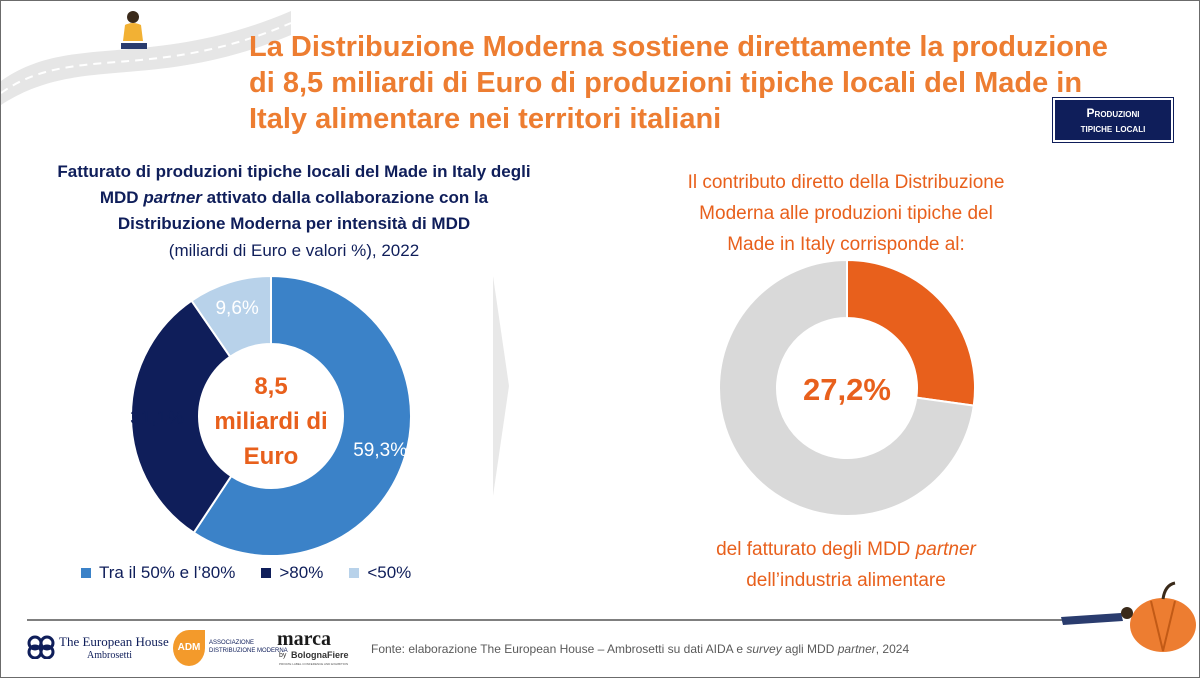  What do you see at coordinates (248, 651) in the screenshot?
I see `adm-text-2: DISTRIBUZIONE MODERNA` at bounding box center [248, 651].